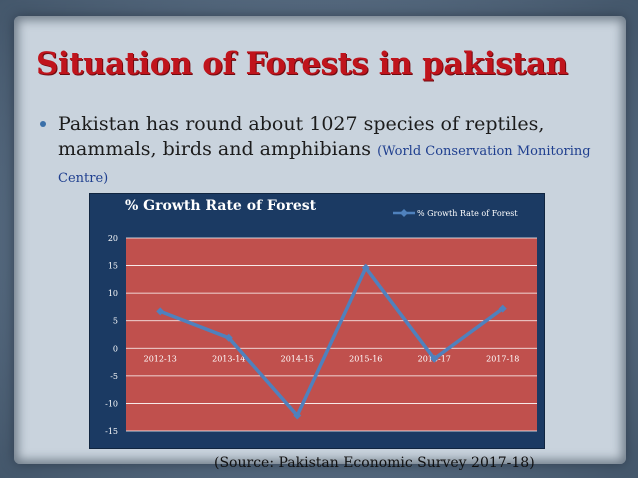 The width and height of the screenshot is (638, 478). Describe the element at coordinates (115, 321) in the screenshot. I see `y-tick-label: 5` at that location.